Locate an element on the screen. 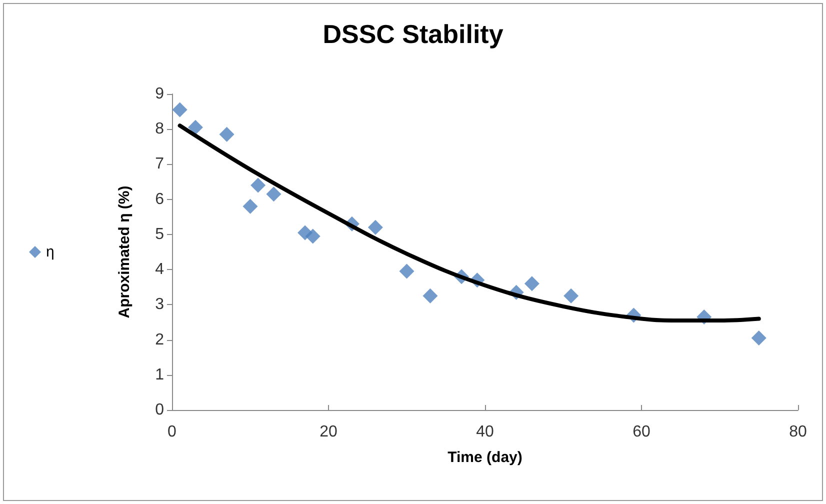  y-tick-label: 2 is located at coordinates (159, 339).